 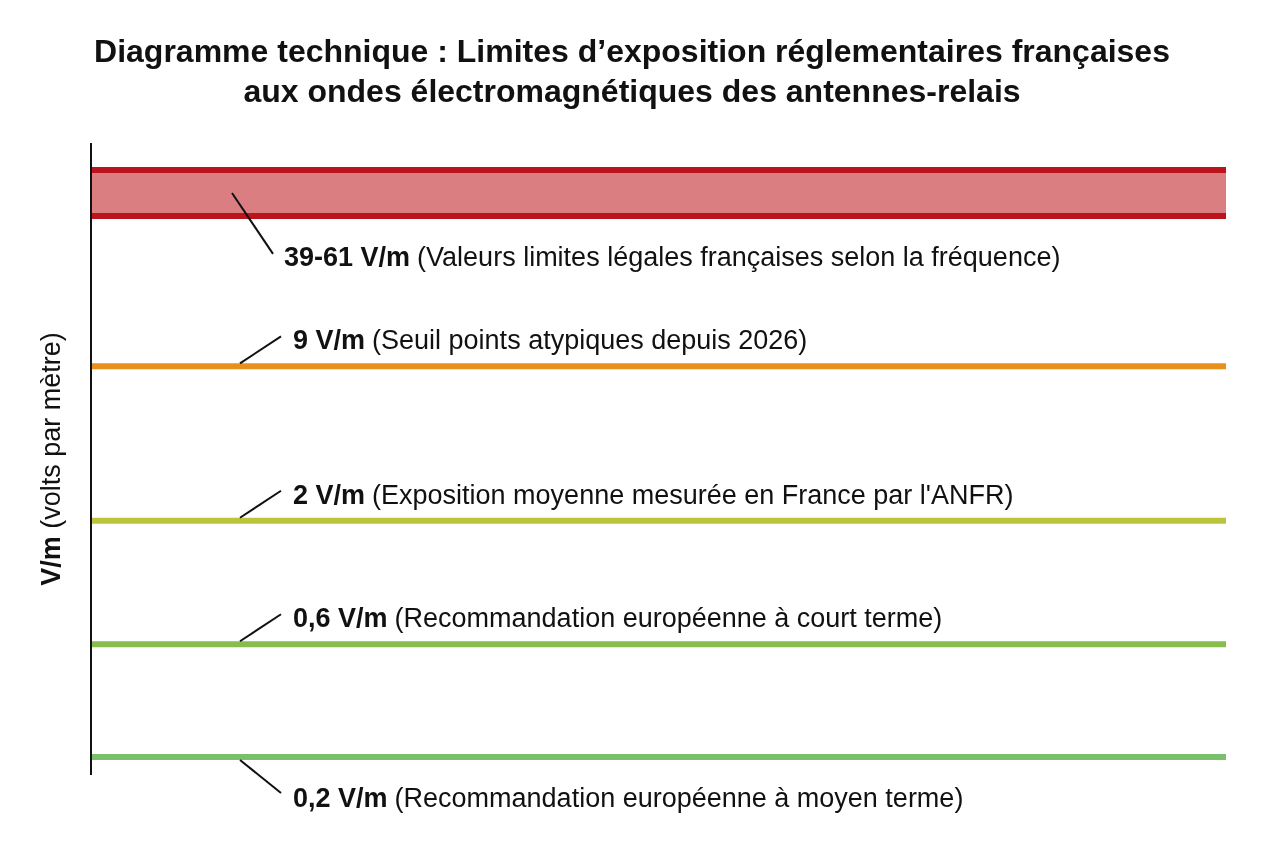 What do you see at coordinates (51, 459) in the screenshot?
I see `text: V/m (volts par mètre)` at bounding box center [51, 459].